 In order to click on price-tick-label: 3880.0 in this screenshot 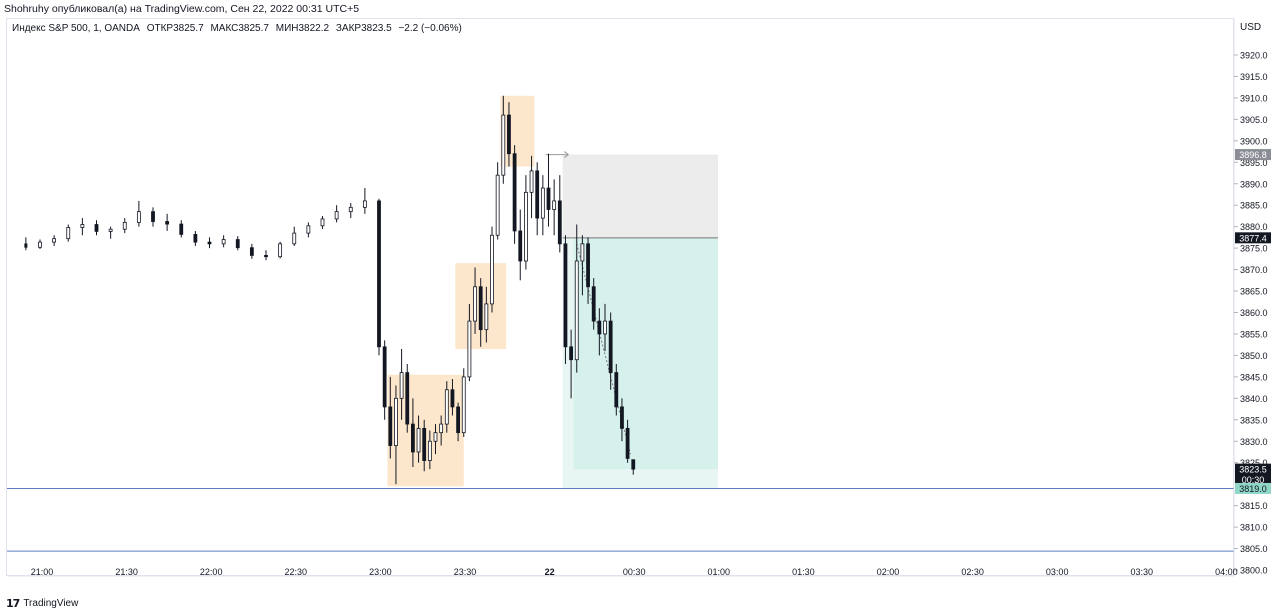, I will do `click(1254, 227)`.